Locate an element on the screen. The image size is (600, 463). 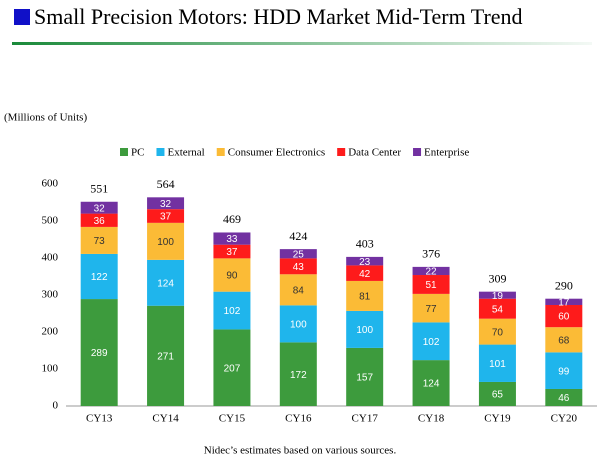
data-label: 25 is located at coordinates (299, 254).